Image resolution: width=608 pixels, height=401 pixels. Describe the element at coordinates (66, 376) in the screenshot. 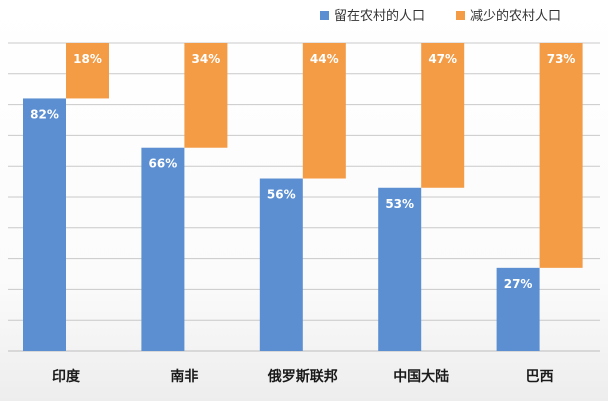

I see `category-label-0: 印度` at that location.